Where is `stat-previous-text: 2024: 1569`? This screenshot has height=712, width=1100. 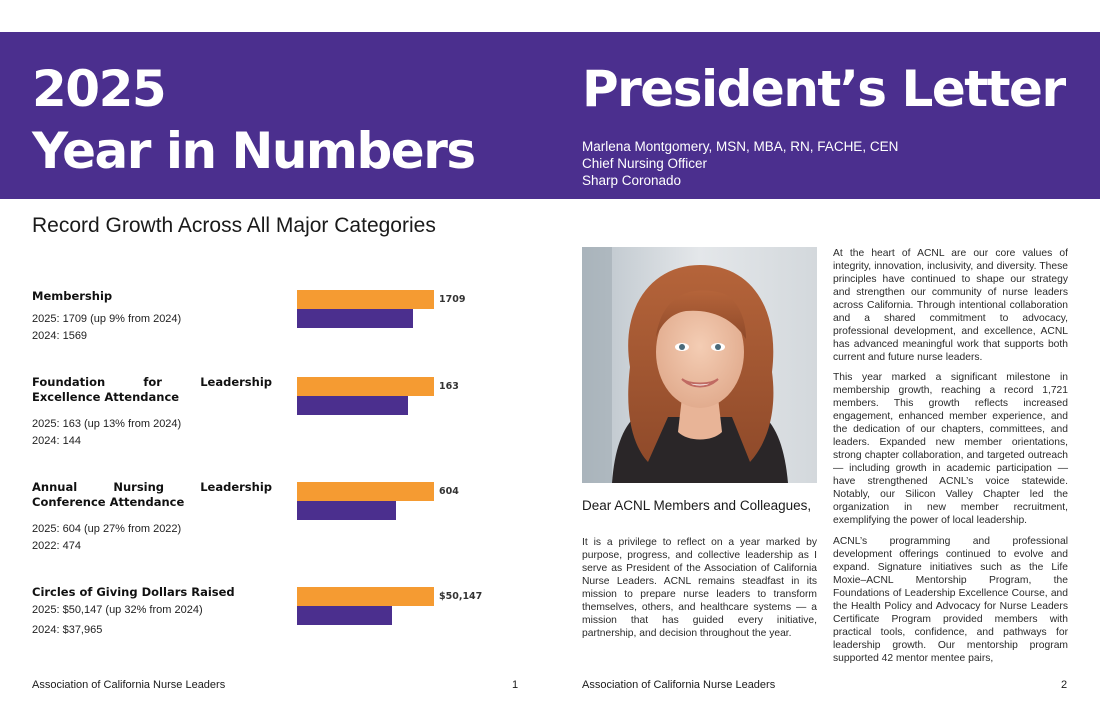
stat-previous-text: 2024: 1569 is located at coordinates (60, 336).